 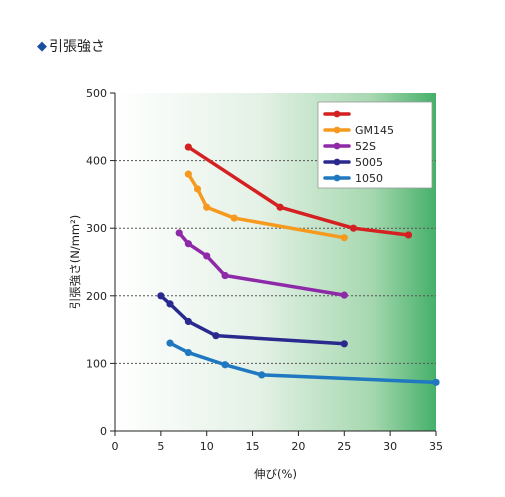 What do you see at coordinates (344, 446) in the screenshot?
I see `x-tick-label: 25` at bounding box center [344, 446].